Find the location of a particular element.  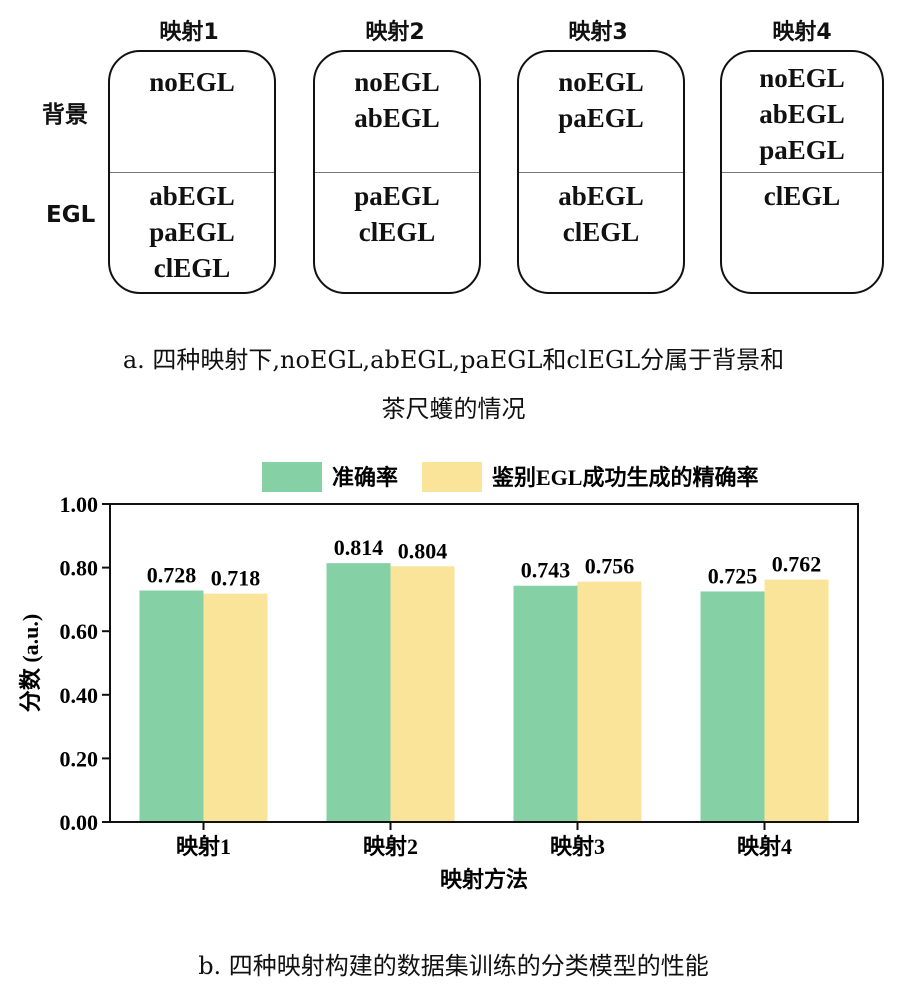

bar-value-label: 0.728 is located at coordinates (172, 574).